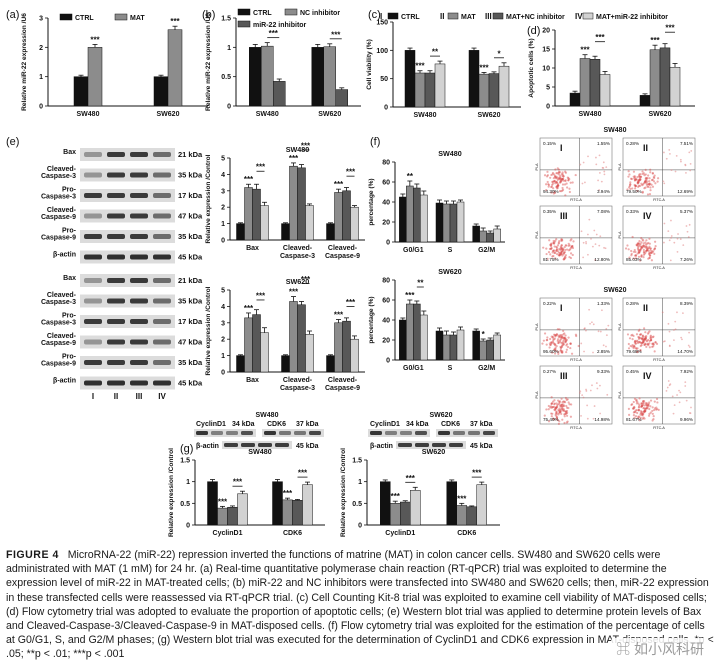 The height and width of the screenshot is (668, 721). I want to click on blot-label: CDK6, so click(276, 424).